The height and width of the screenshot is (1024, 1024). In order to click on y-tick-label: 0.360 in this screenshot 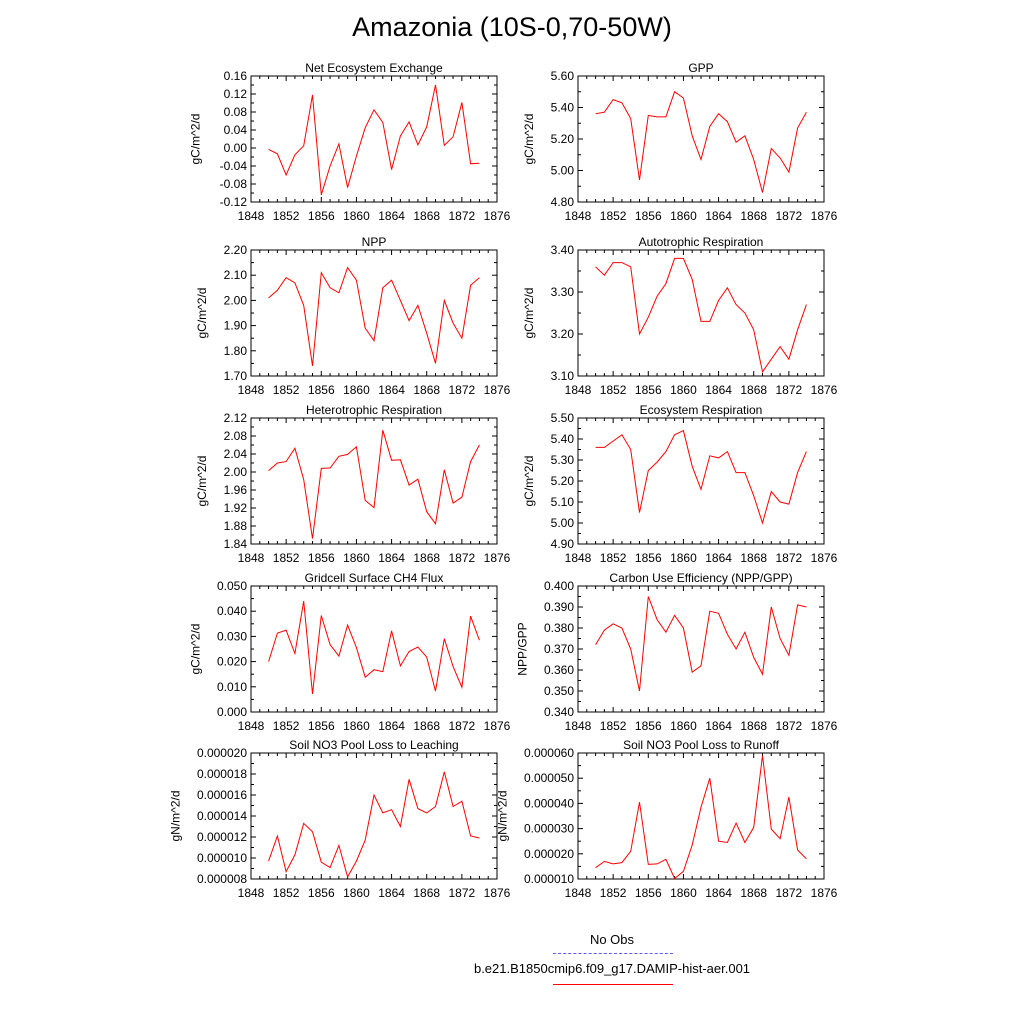, I will do `click(559, 670)`.